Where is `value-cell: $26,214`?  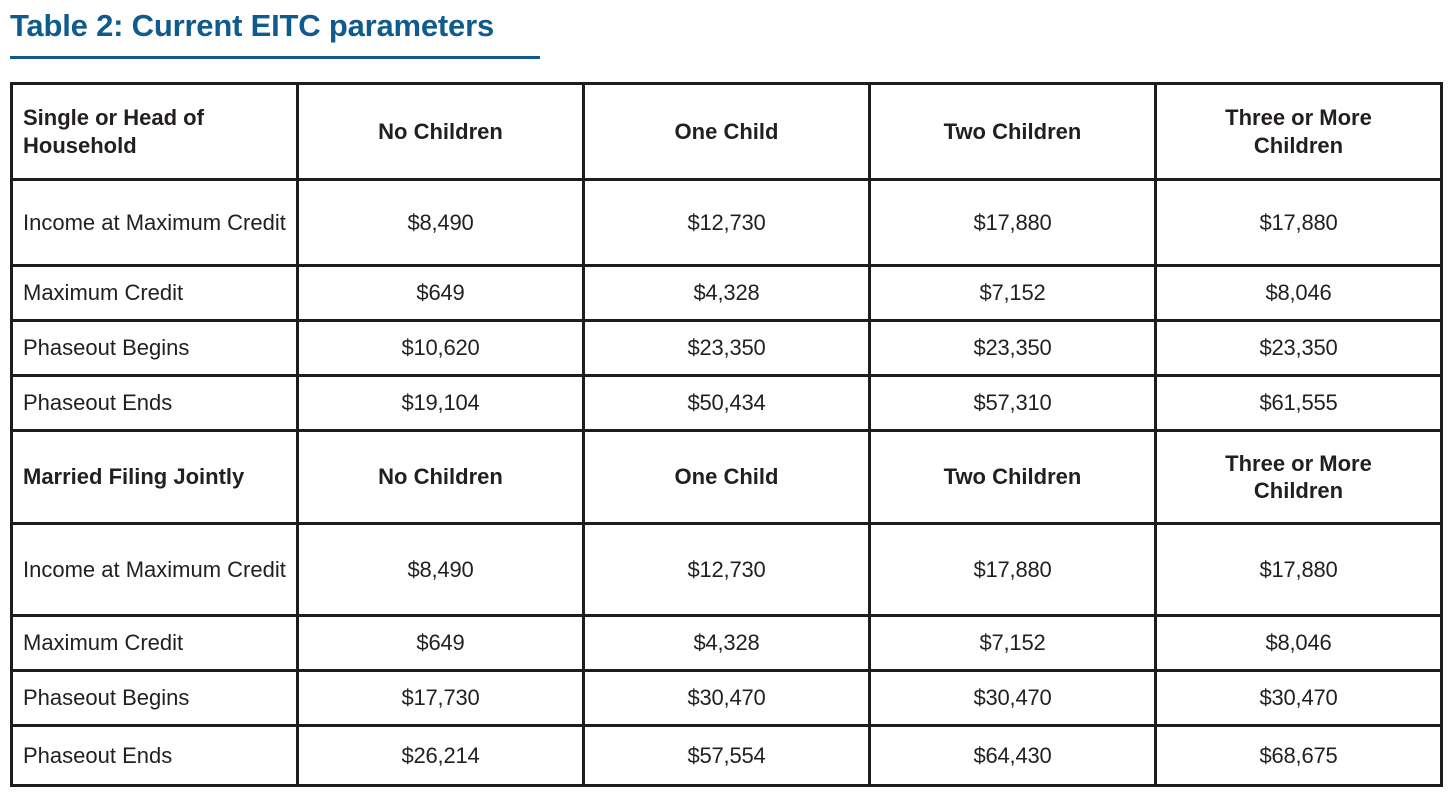
value-cell: $26,214 is located at coordinates (440, 755).